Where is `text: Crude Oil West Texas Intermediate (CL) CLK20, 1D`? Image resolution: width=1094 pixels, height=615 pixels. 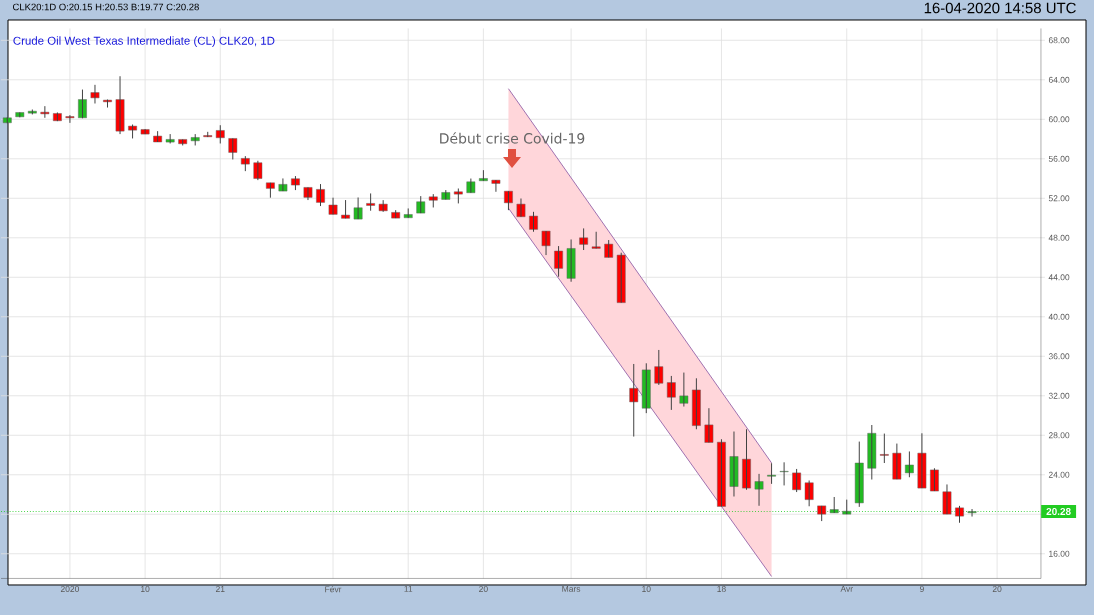
text: Crude Oil West Texas Intermediate (CL) CLK20, 1D is located at coordinates (144, 42).